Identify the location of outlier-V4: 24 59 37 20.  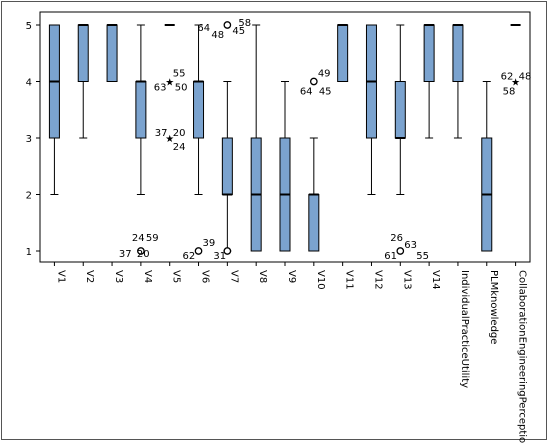
(139, 246).